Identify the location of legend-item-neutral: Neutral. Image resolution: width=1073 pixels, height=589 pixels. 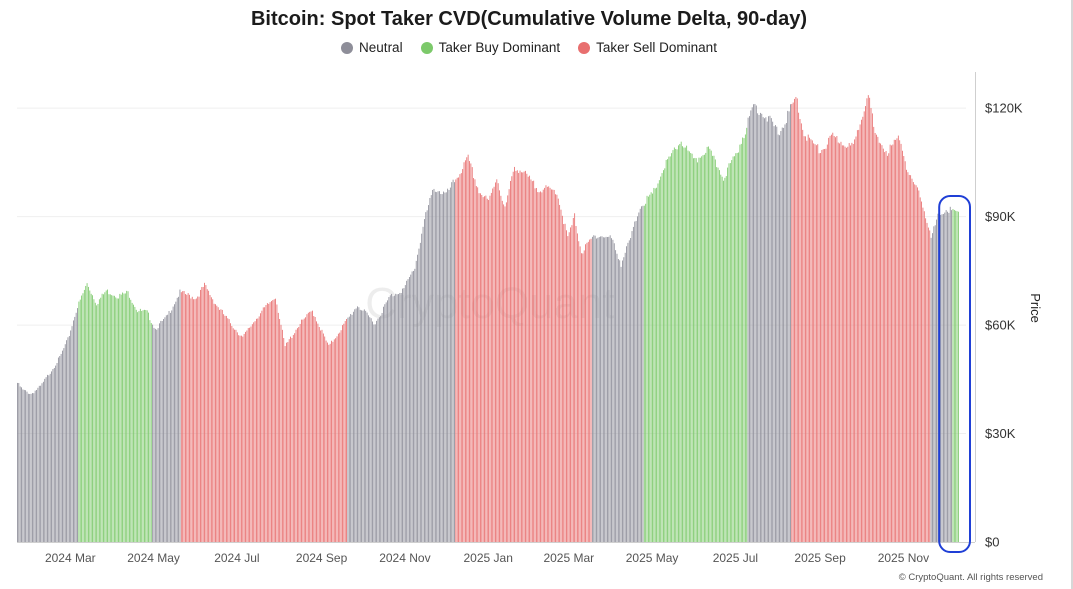
(372, 47).